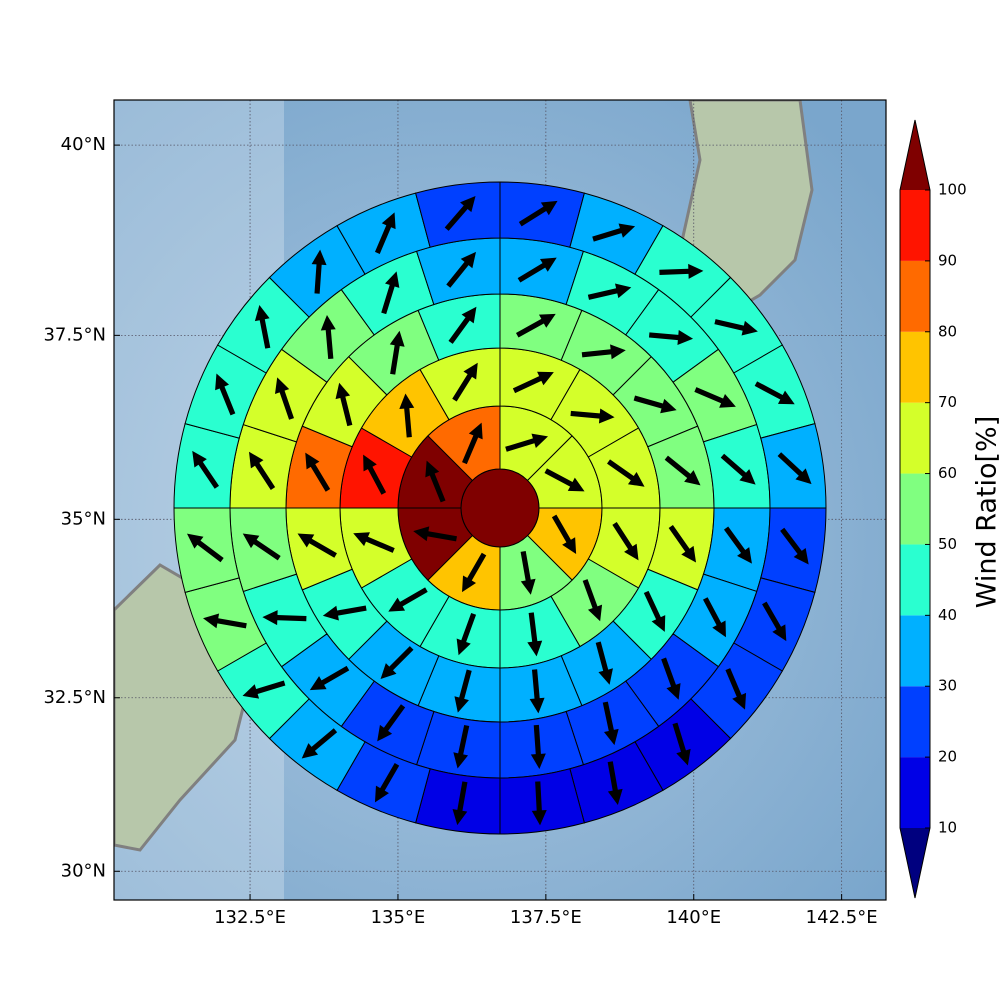  Describe the element at coordinates (693, 917) in the screenshot. I see `x-tick-label: 140°E` at that location.